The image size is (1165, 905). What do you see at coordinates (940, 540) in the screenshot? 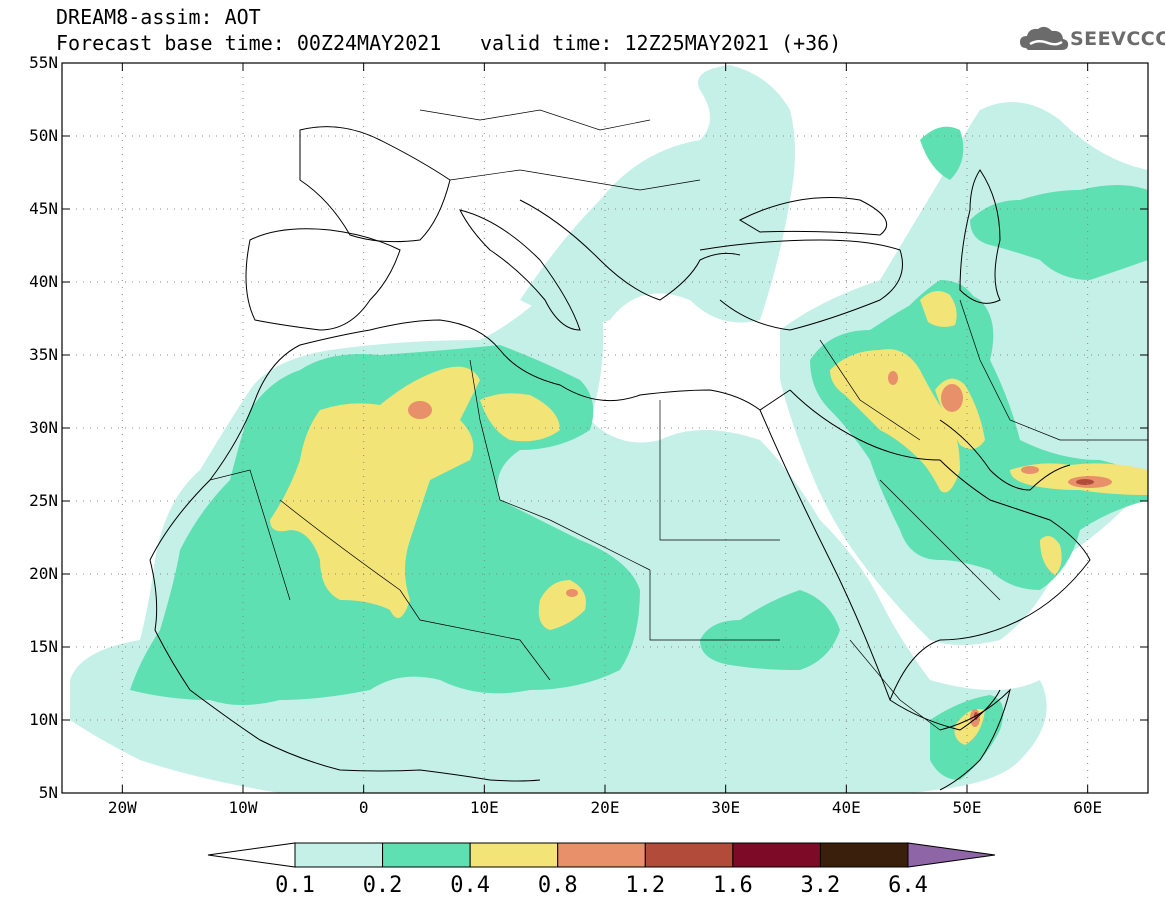
I see `border-saudi` at bounding box center [940, 540].